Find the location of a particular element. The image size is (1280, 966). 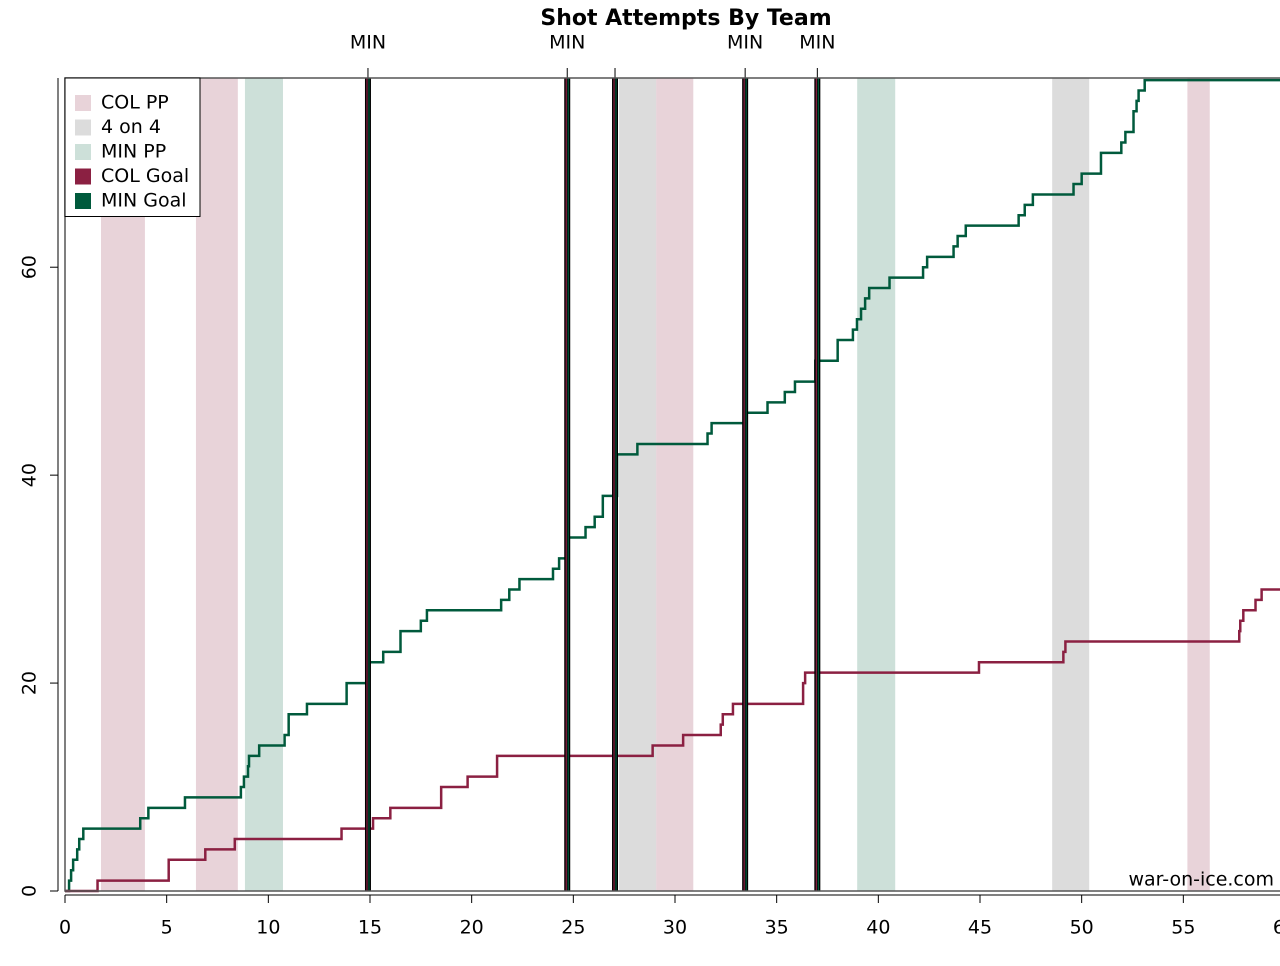

y-tick-label: 20 is located at coordinates (30, 683).